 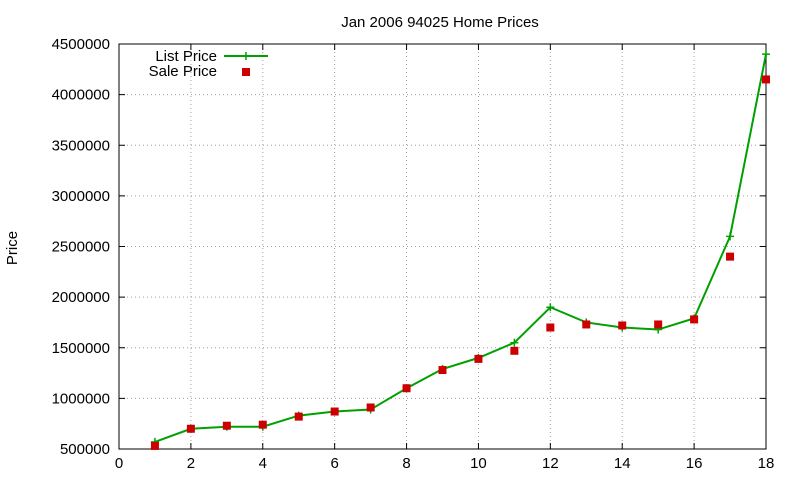 I want to click on x-tick-label: 12, so click(x=550, y=463).